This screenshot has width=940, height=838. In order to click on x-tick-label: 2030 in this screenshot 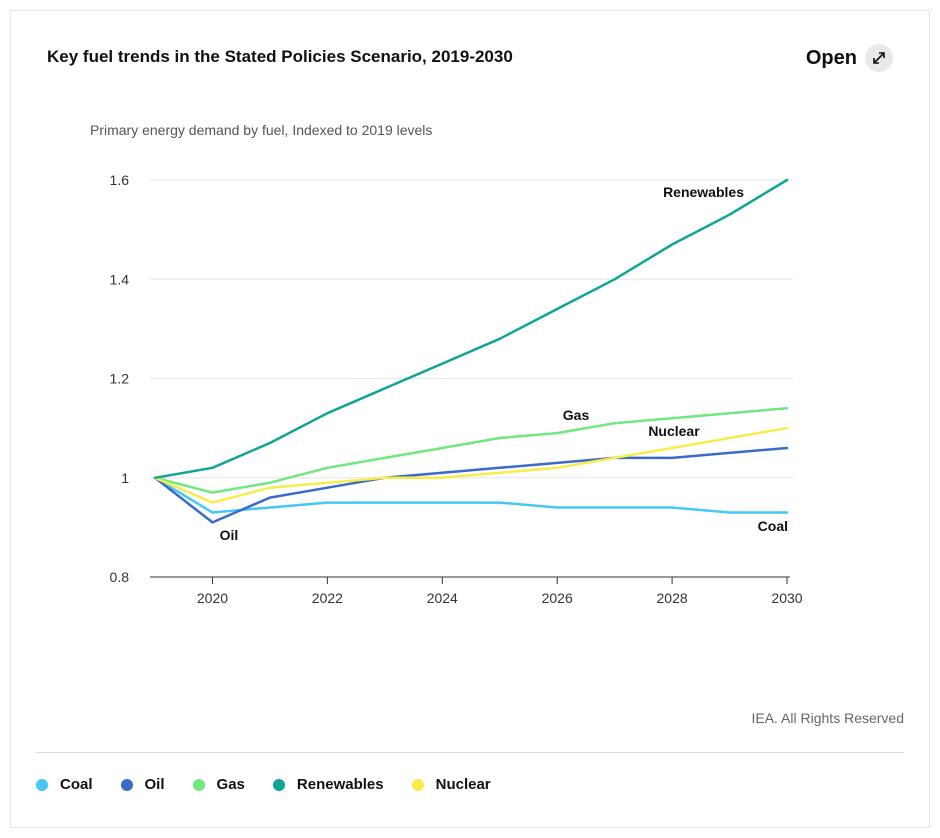, I will do `click(786, 598)`.